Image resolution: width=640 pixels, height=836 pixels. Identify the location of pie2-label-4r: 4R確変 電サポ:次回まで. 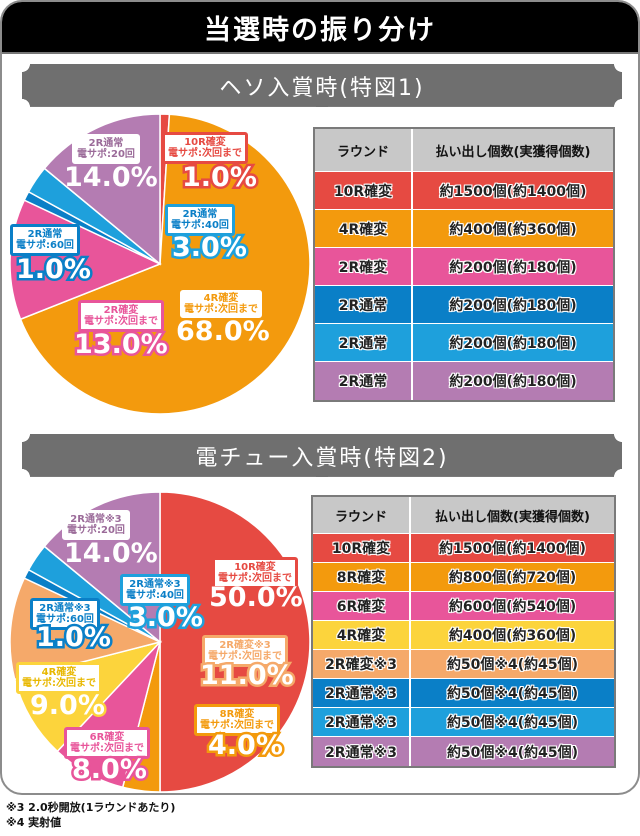
(59, 678).